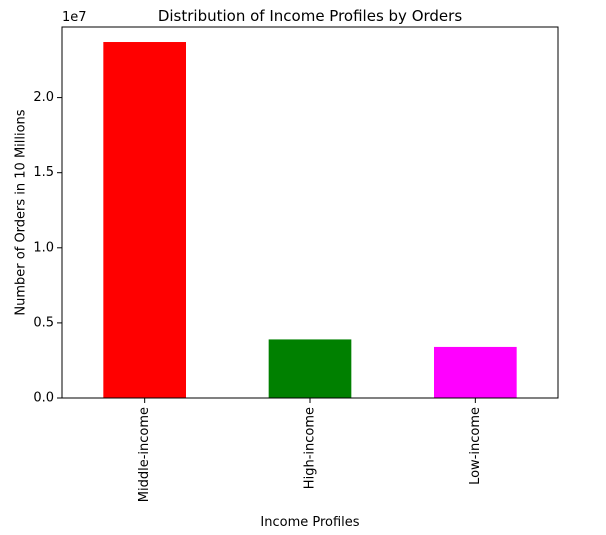 This screenshot has width=606, height=535. Describe the element at coordinates (43, 97) in the screenshot. I see `y-tick-label: 2.0` at that location.